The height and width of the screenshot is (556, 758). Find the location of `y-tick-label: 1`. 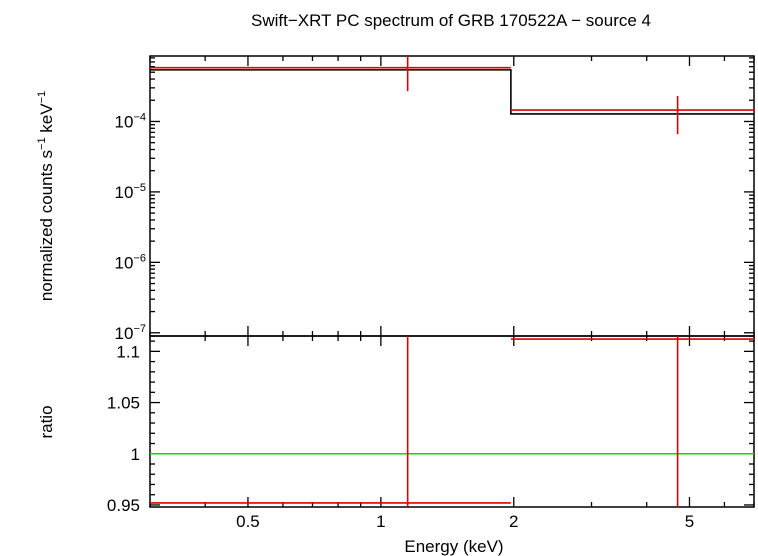

y-tick-label: 1 is located at coordinates (135, 454).